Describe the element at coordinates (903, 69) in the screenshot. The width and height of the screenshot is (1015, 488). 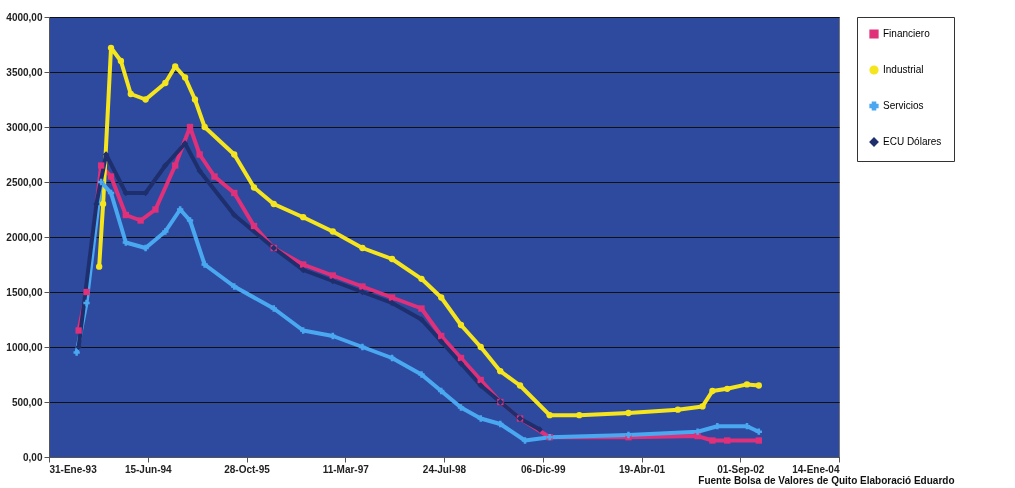
I see `legend-label: Industrial` at that location.